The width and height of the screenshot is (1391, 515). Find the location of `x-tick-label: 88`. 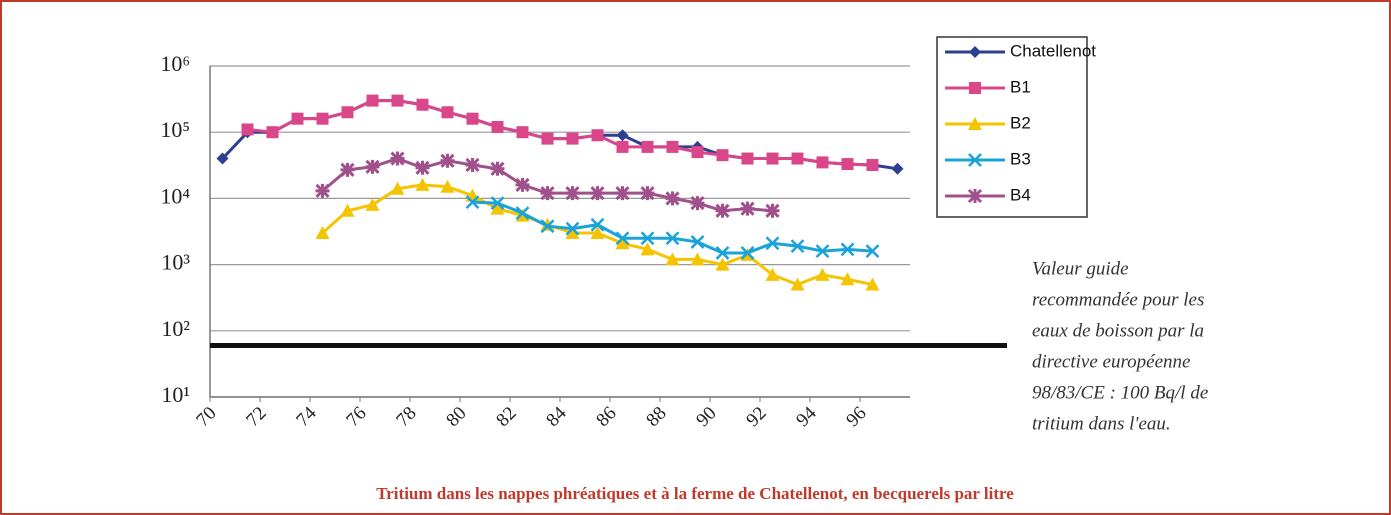

x-tick-label: 88 is located at coordinates (656, 417).